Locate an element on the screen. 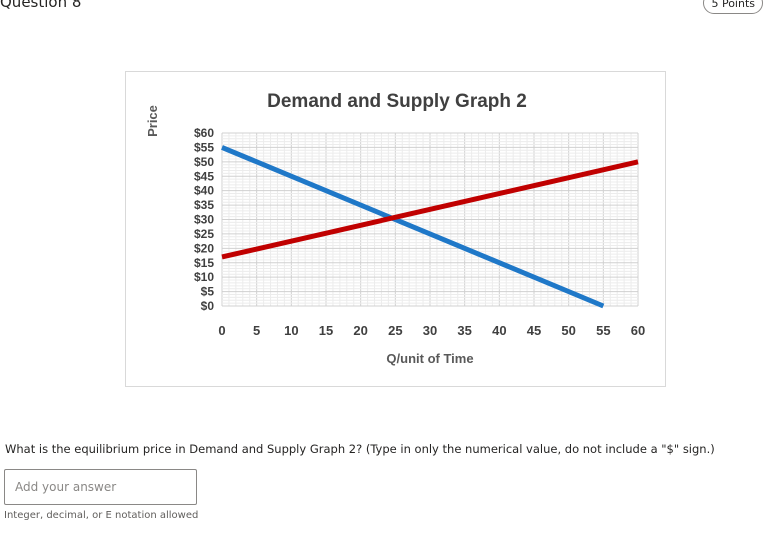 This screenshot has height=545, width=764. y-tick-label: $60 is located at coordinates (204, 133).